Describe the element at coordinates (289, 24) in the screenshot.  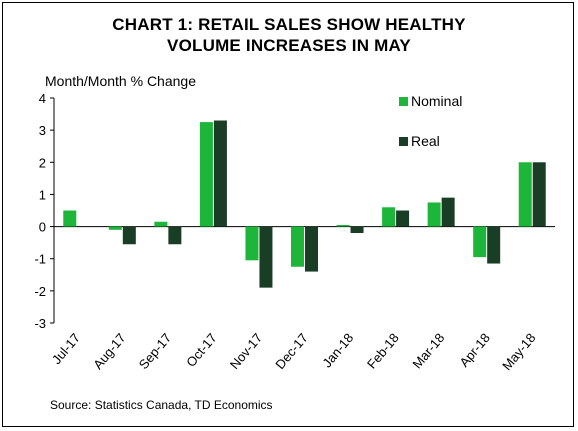
I see `chart-title-line-1: CHART 1: RETAIL SALES SHOW HEALTHY` at that location.